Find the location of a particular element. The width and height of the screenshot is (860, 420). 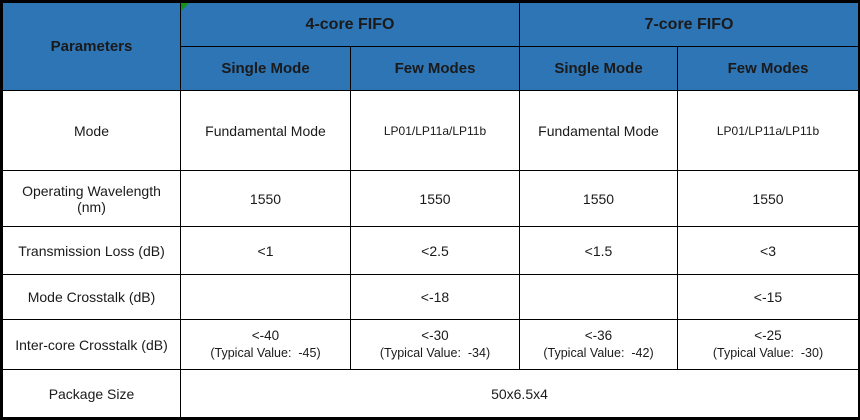

cell-interxt-7core-few: <-25 (Typical Value: -30) is located at coordinates (768, 344).